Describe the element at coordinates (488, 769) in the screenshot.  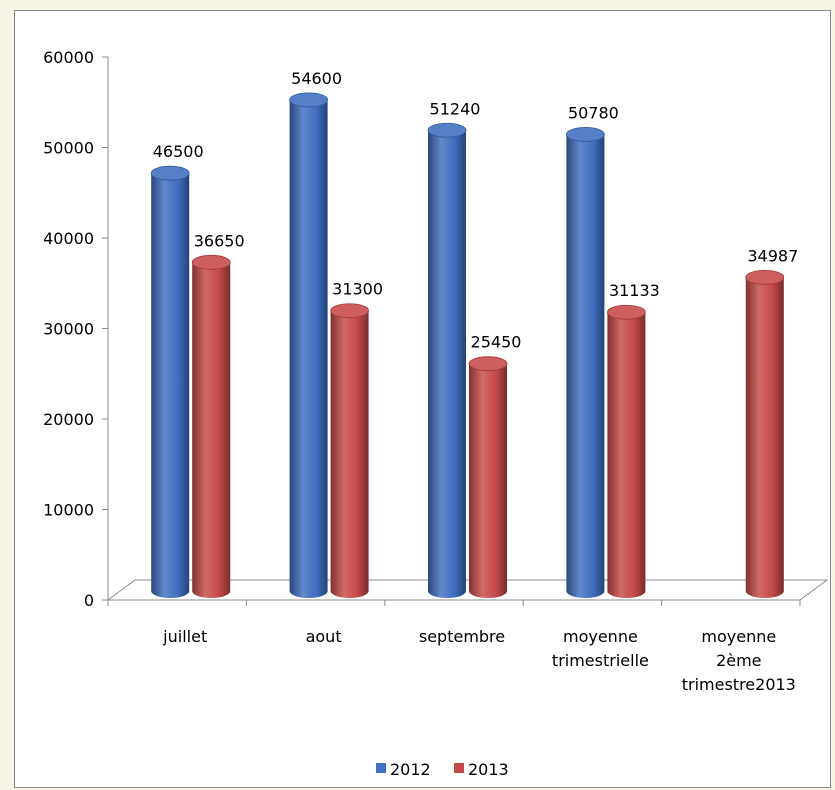
I see `legend-label: 2013` at that location.